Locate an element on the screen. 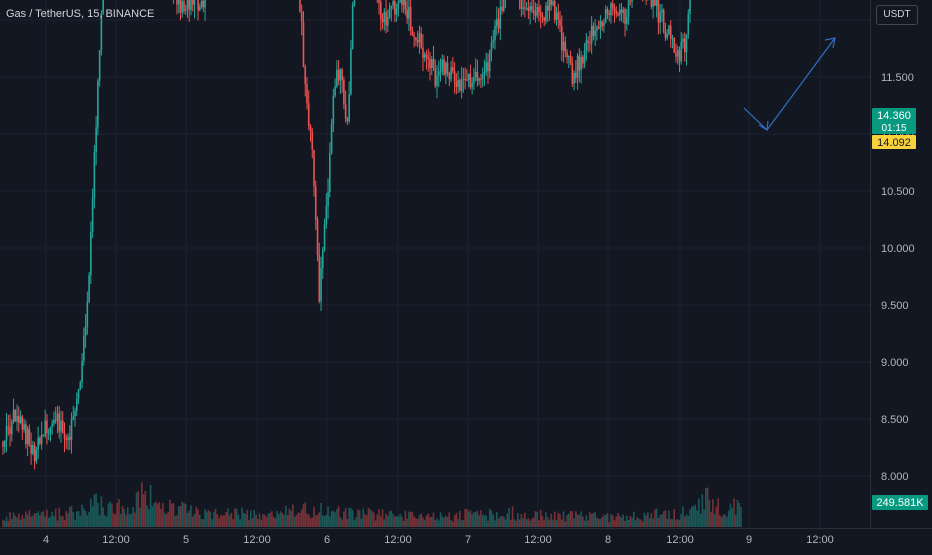  symbol-title: Gas / TetherUS, 15, BINANCE is located at coordinates (80, 14).